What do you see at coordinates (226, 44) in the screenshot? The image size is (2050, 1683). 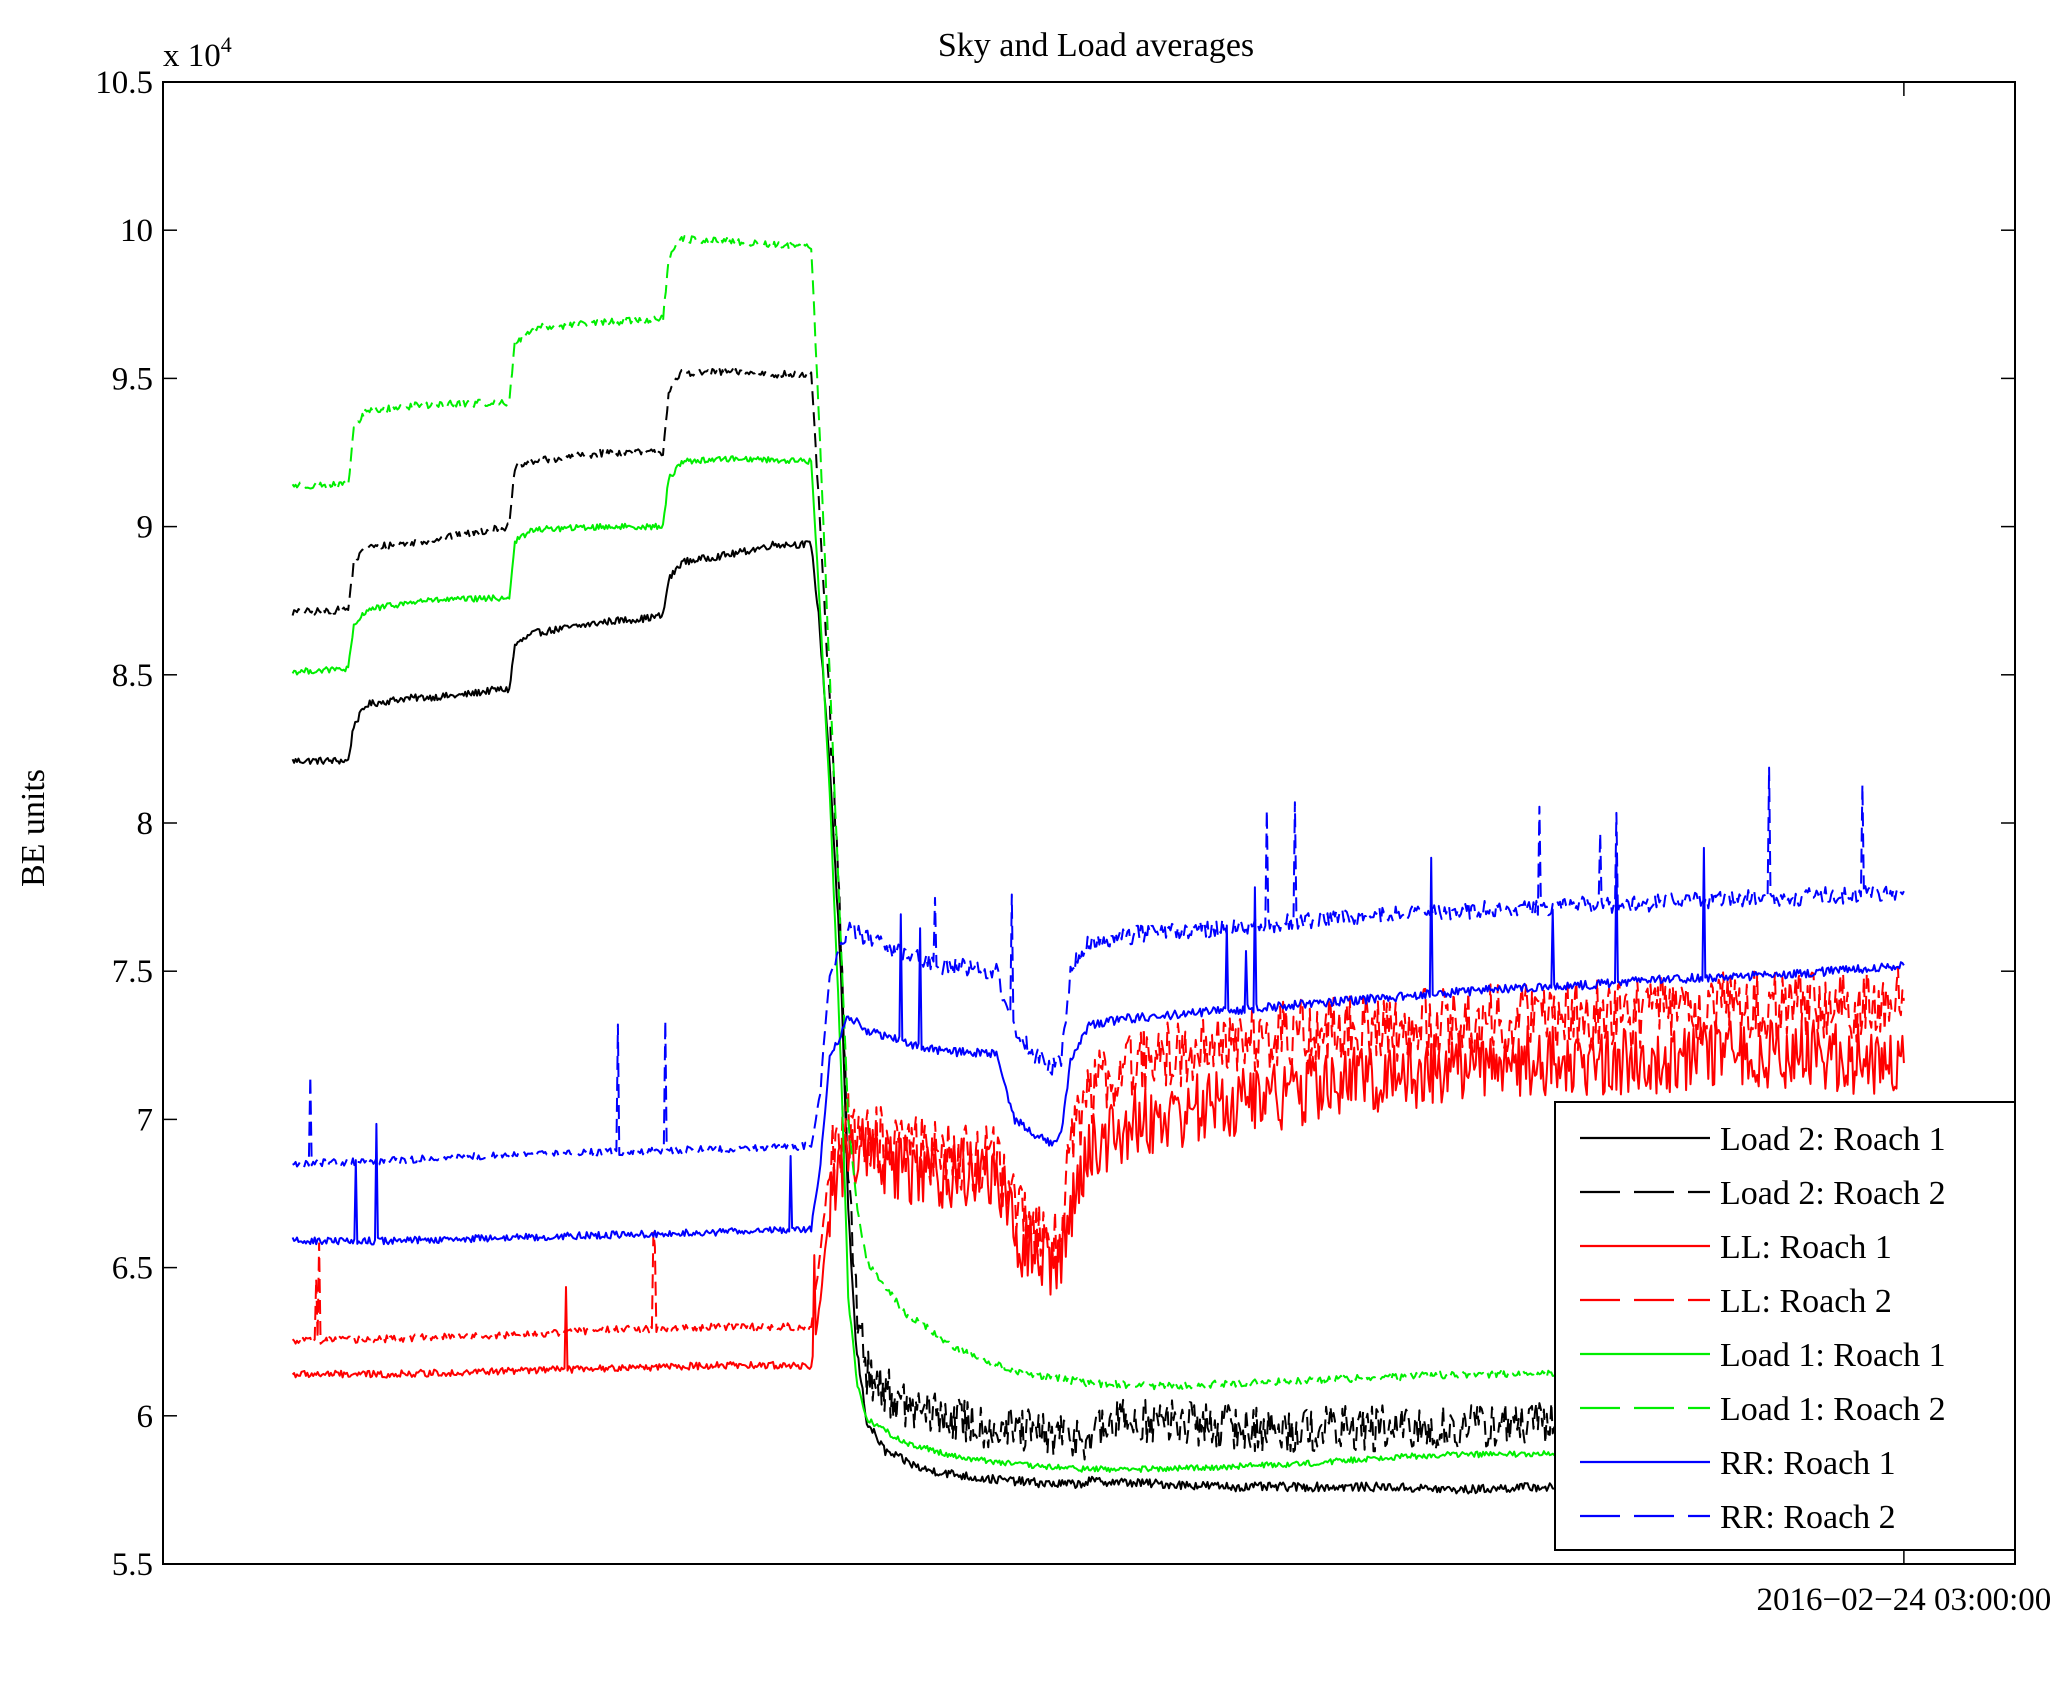 I see `y-multiplier-exponent: 4` at bounding box center [226, 44].